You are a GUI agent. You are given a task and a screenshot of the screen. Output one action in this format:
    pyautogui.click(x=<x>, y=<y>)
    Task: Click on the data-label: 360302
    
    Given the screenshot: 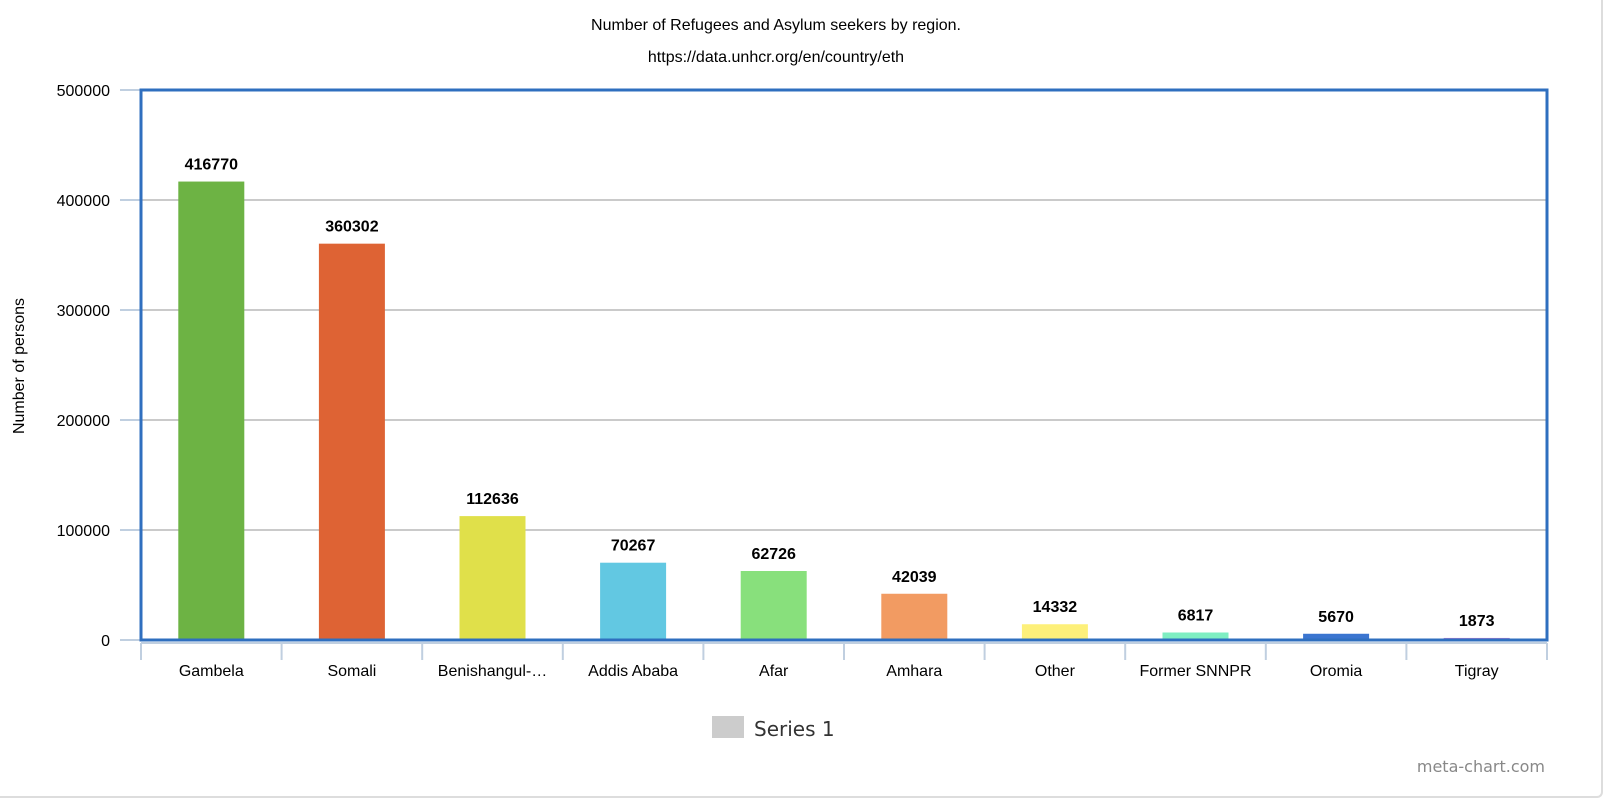 What is the action you would take?
    pyautogui.click(x=351, y=227)
    